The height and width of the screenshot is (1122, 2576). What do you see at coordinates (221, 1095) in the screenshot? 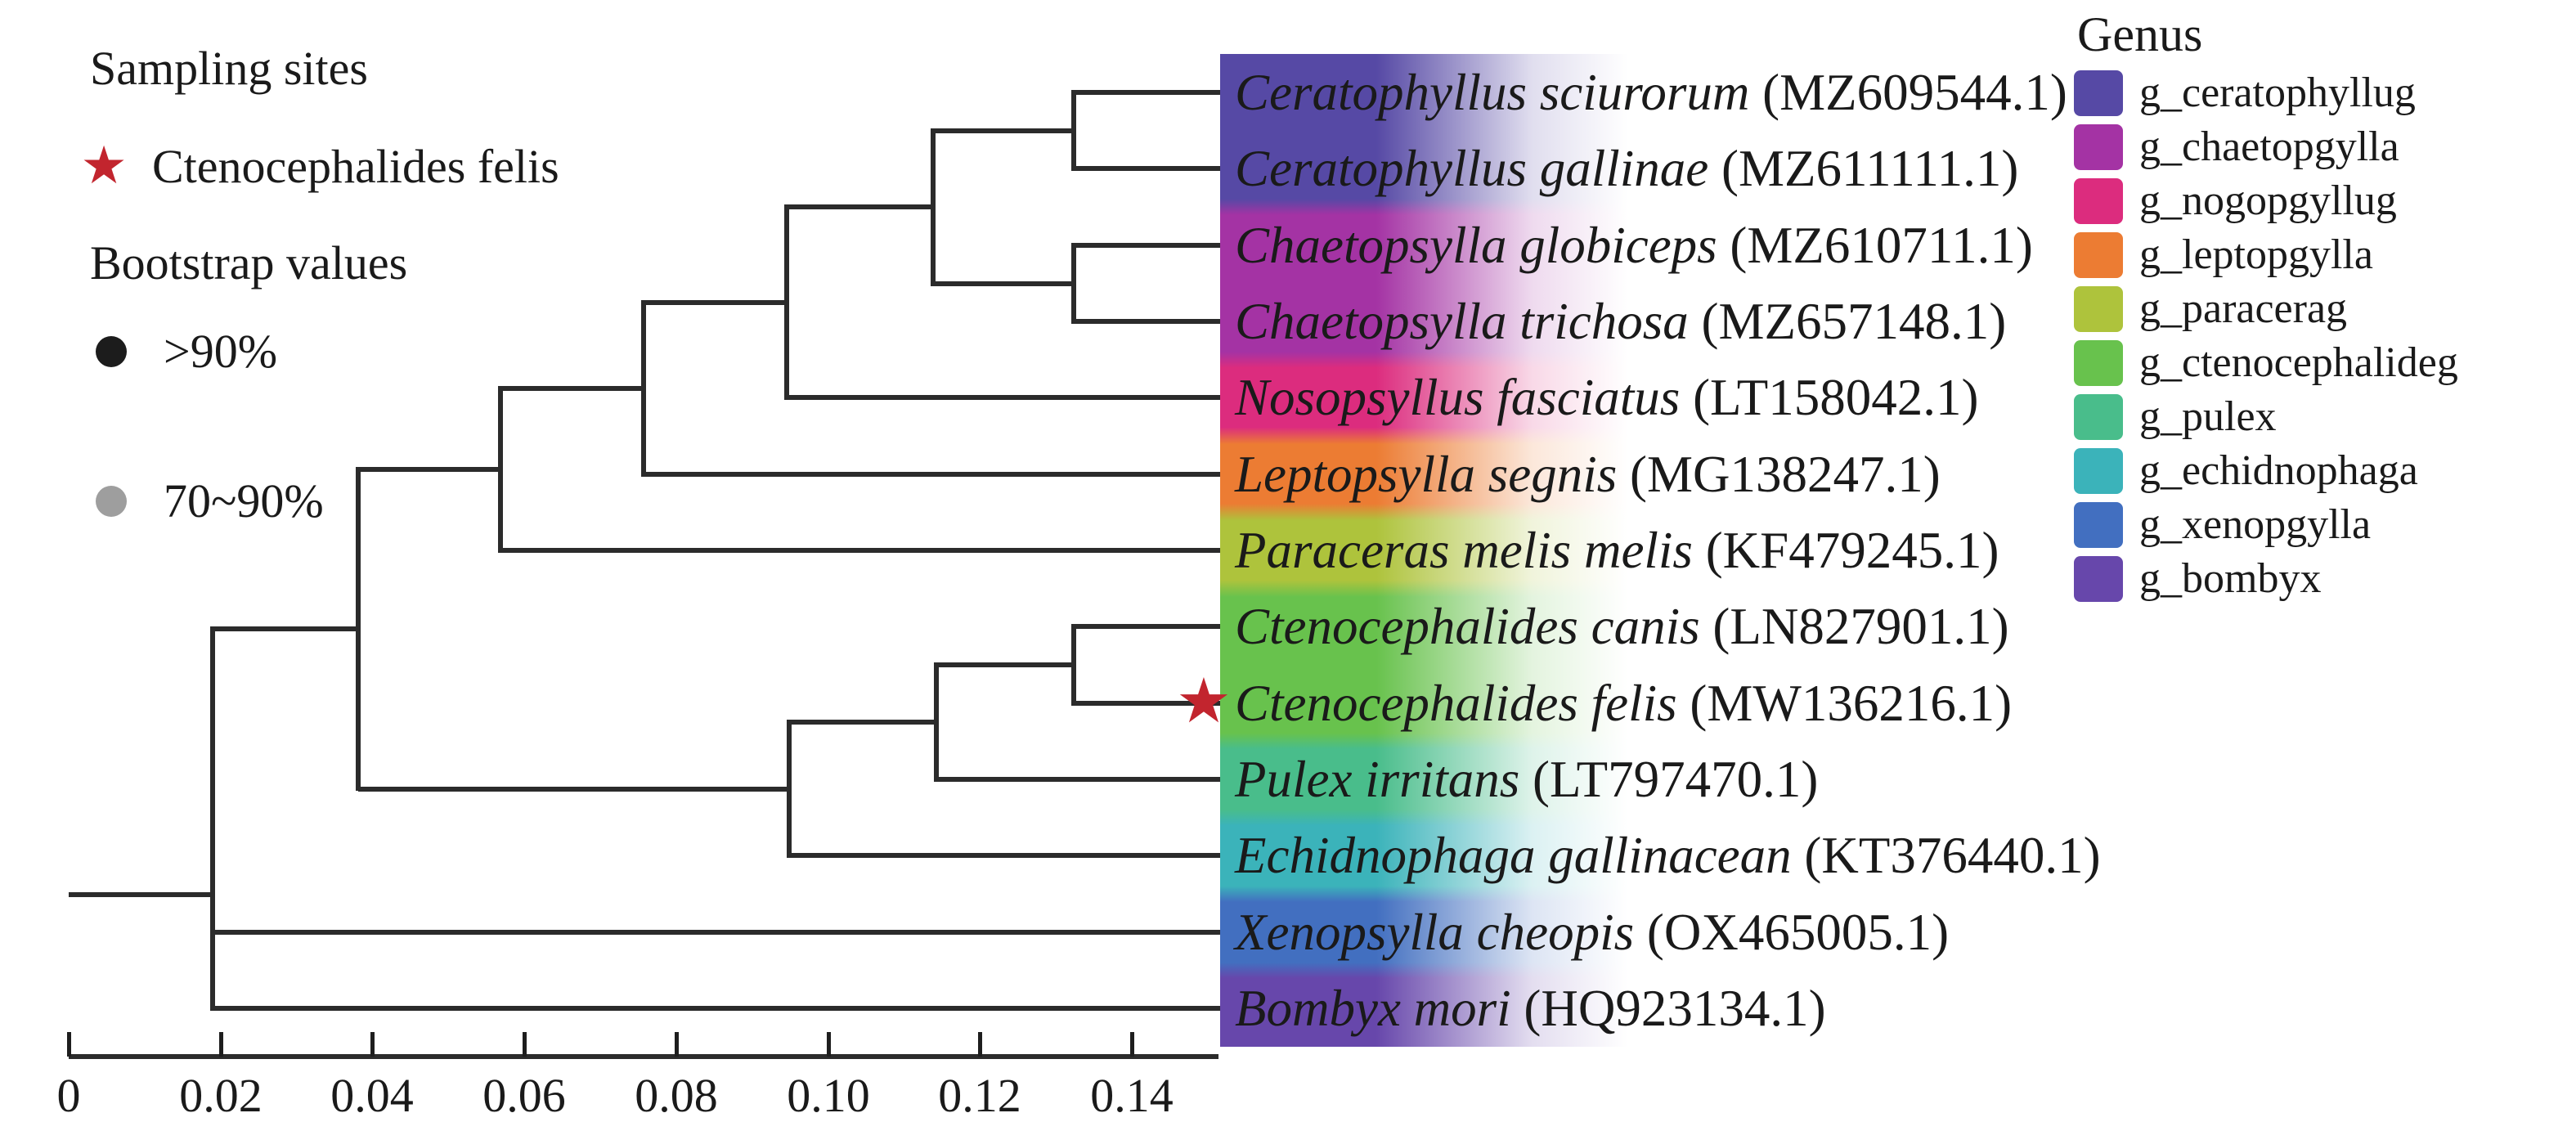
I see `axis-tick-label: 0.02` at bounding box center [221, 1095].